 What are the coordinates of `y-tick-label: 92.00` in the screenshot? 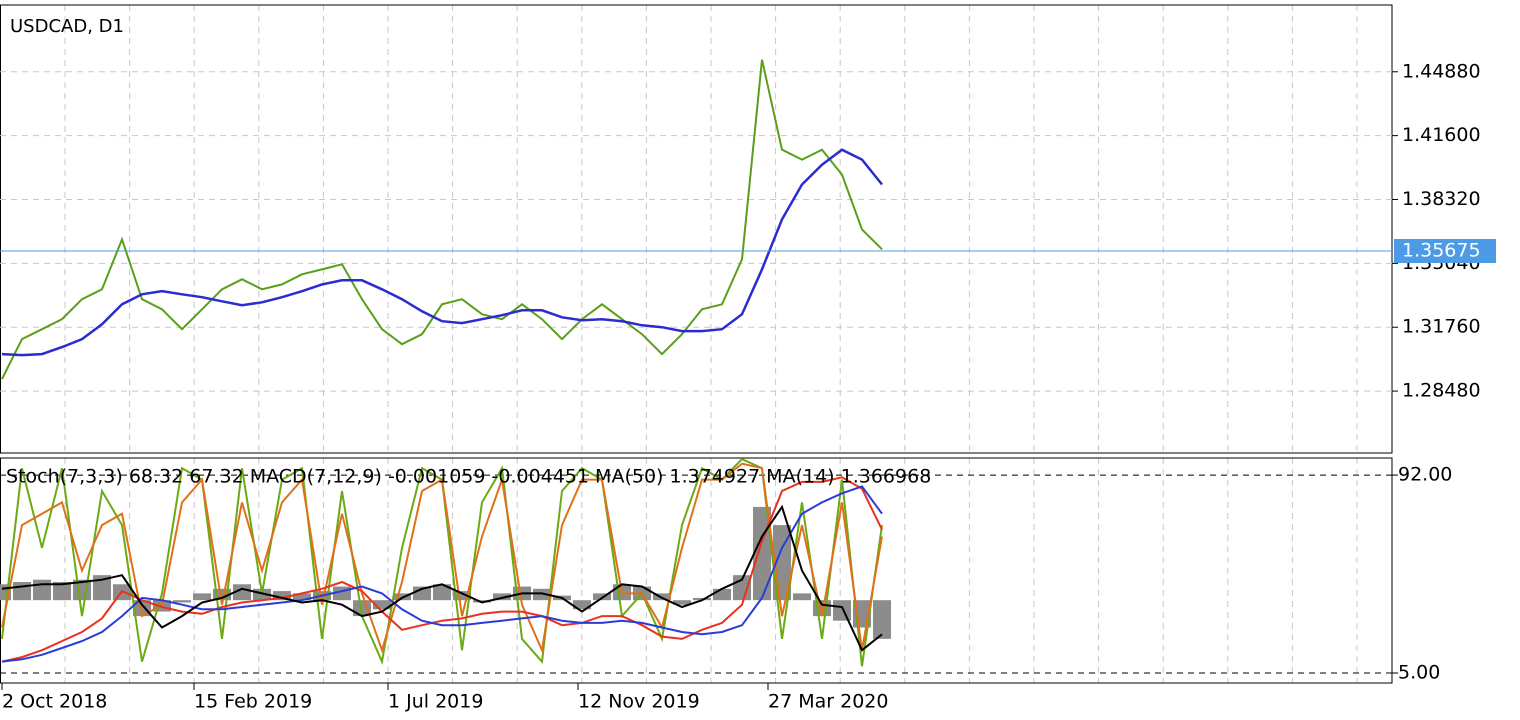 It's located at (1425, 475).